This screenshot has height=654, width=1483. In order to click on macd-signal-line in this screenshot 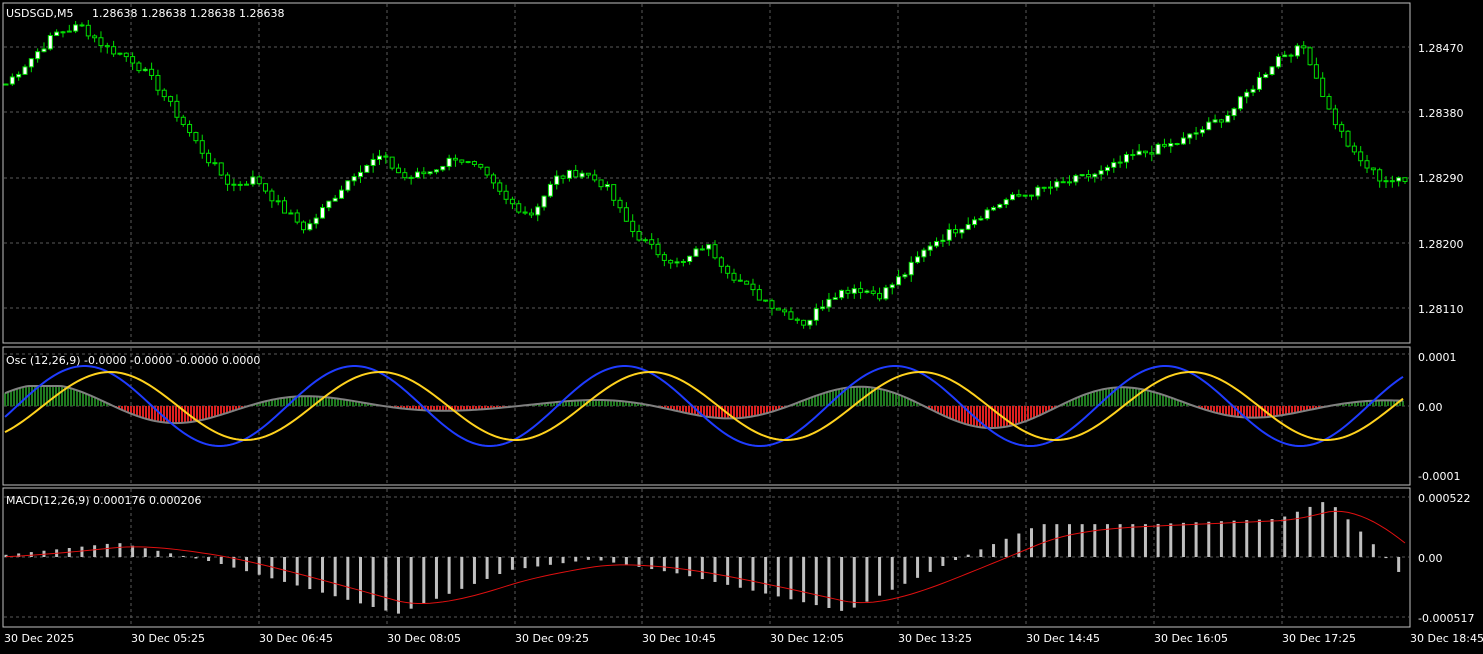, I will do `click(705, 557)`.